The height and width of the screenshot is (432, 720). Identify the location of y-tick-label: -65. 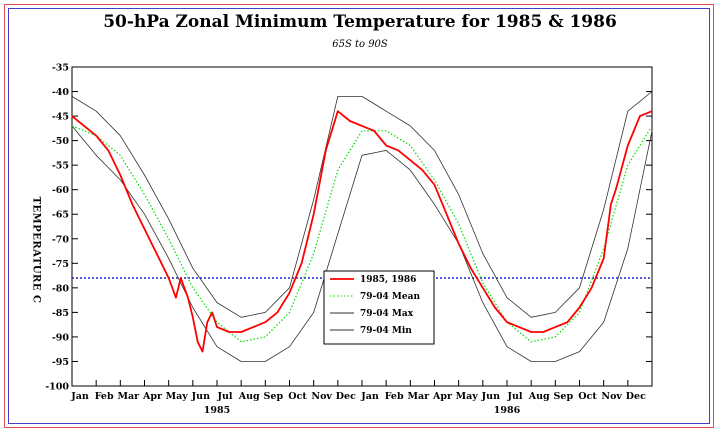
(60, 215).